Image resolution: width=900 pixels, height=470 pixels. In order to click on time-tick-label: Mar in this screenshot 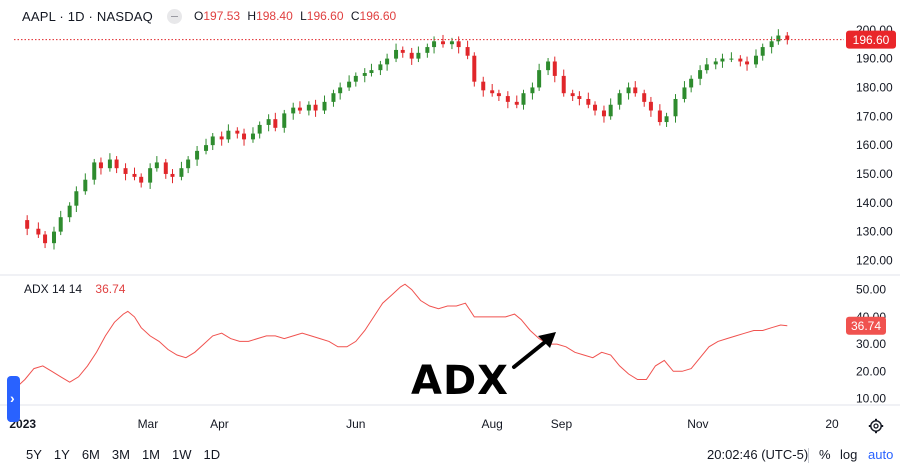, I will do `click(148, 424)`.